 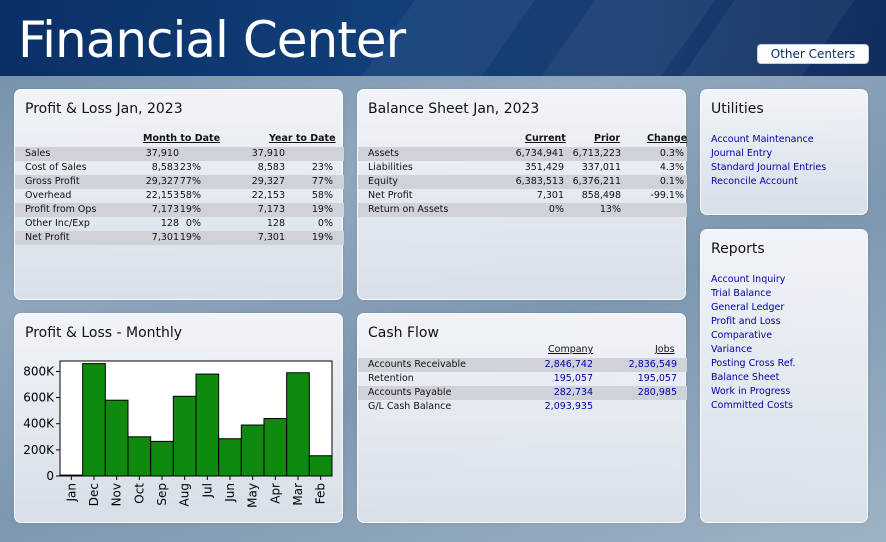 I want to click on utilities-link-account-maintenance: Account Maintenance, so click(x=762, y=139).